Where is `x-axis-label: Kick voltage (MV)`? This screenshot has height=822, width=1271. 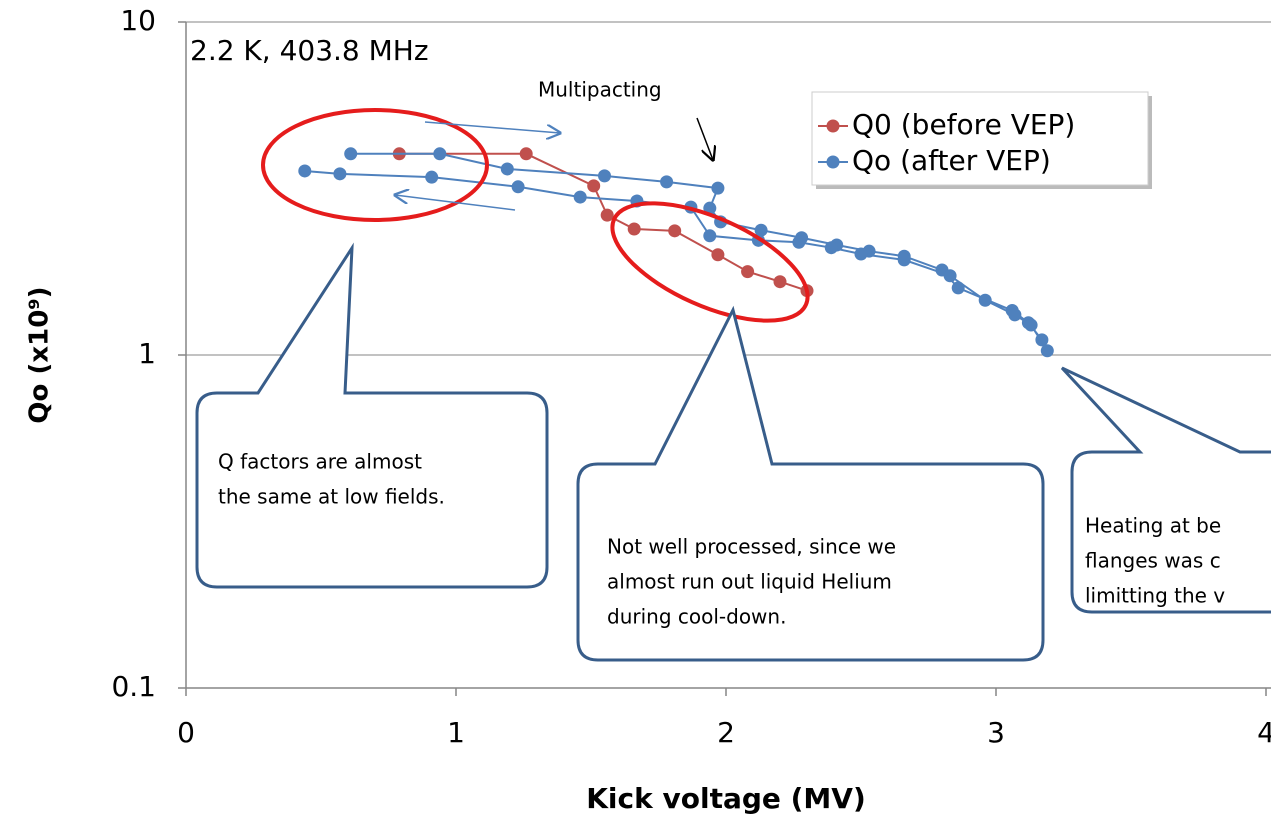
x-axis-label: Kick voltage (MV) is located at coordinates (726, 798).